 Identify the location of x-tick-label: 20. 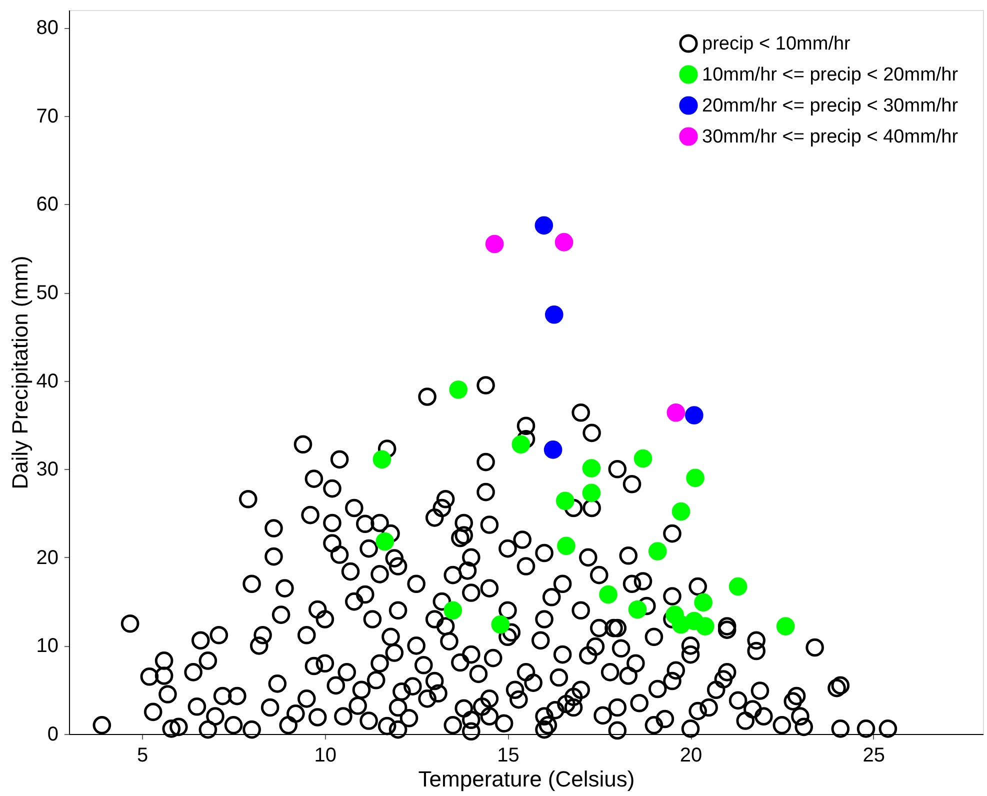
(691, 755).